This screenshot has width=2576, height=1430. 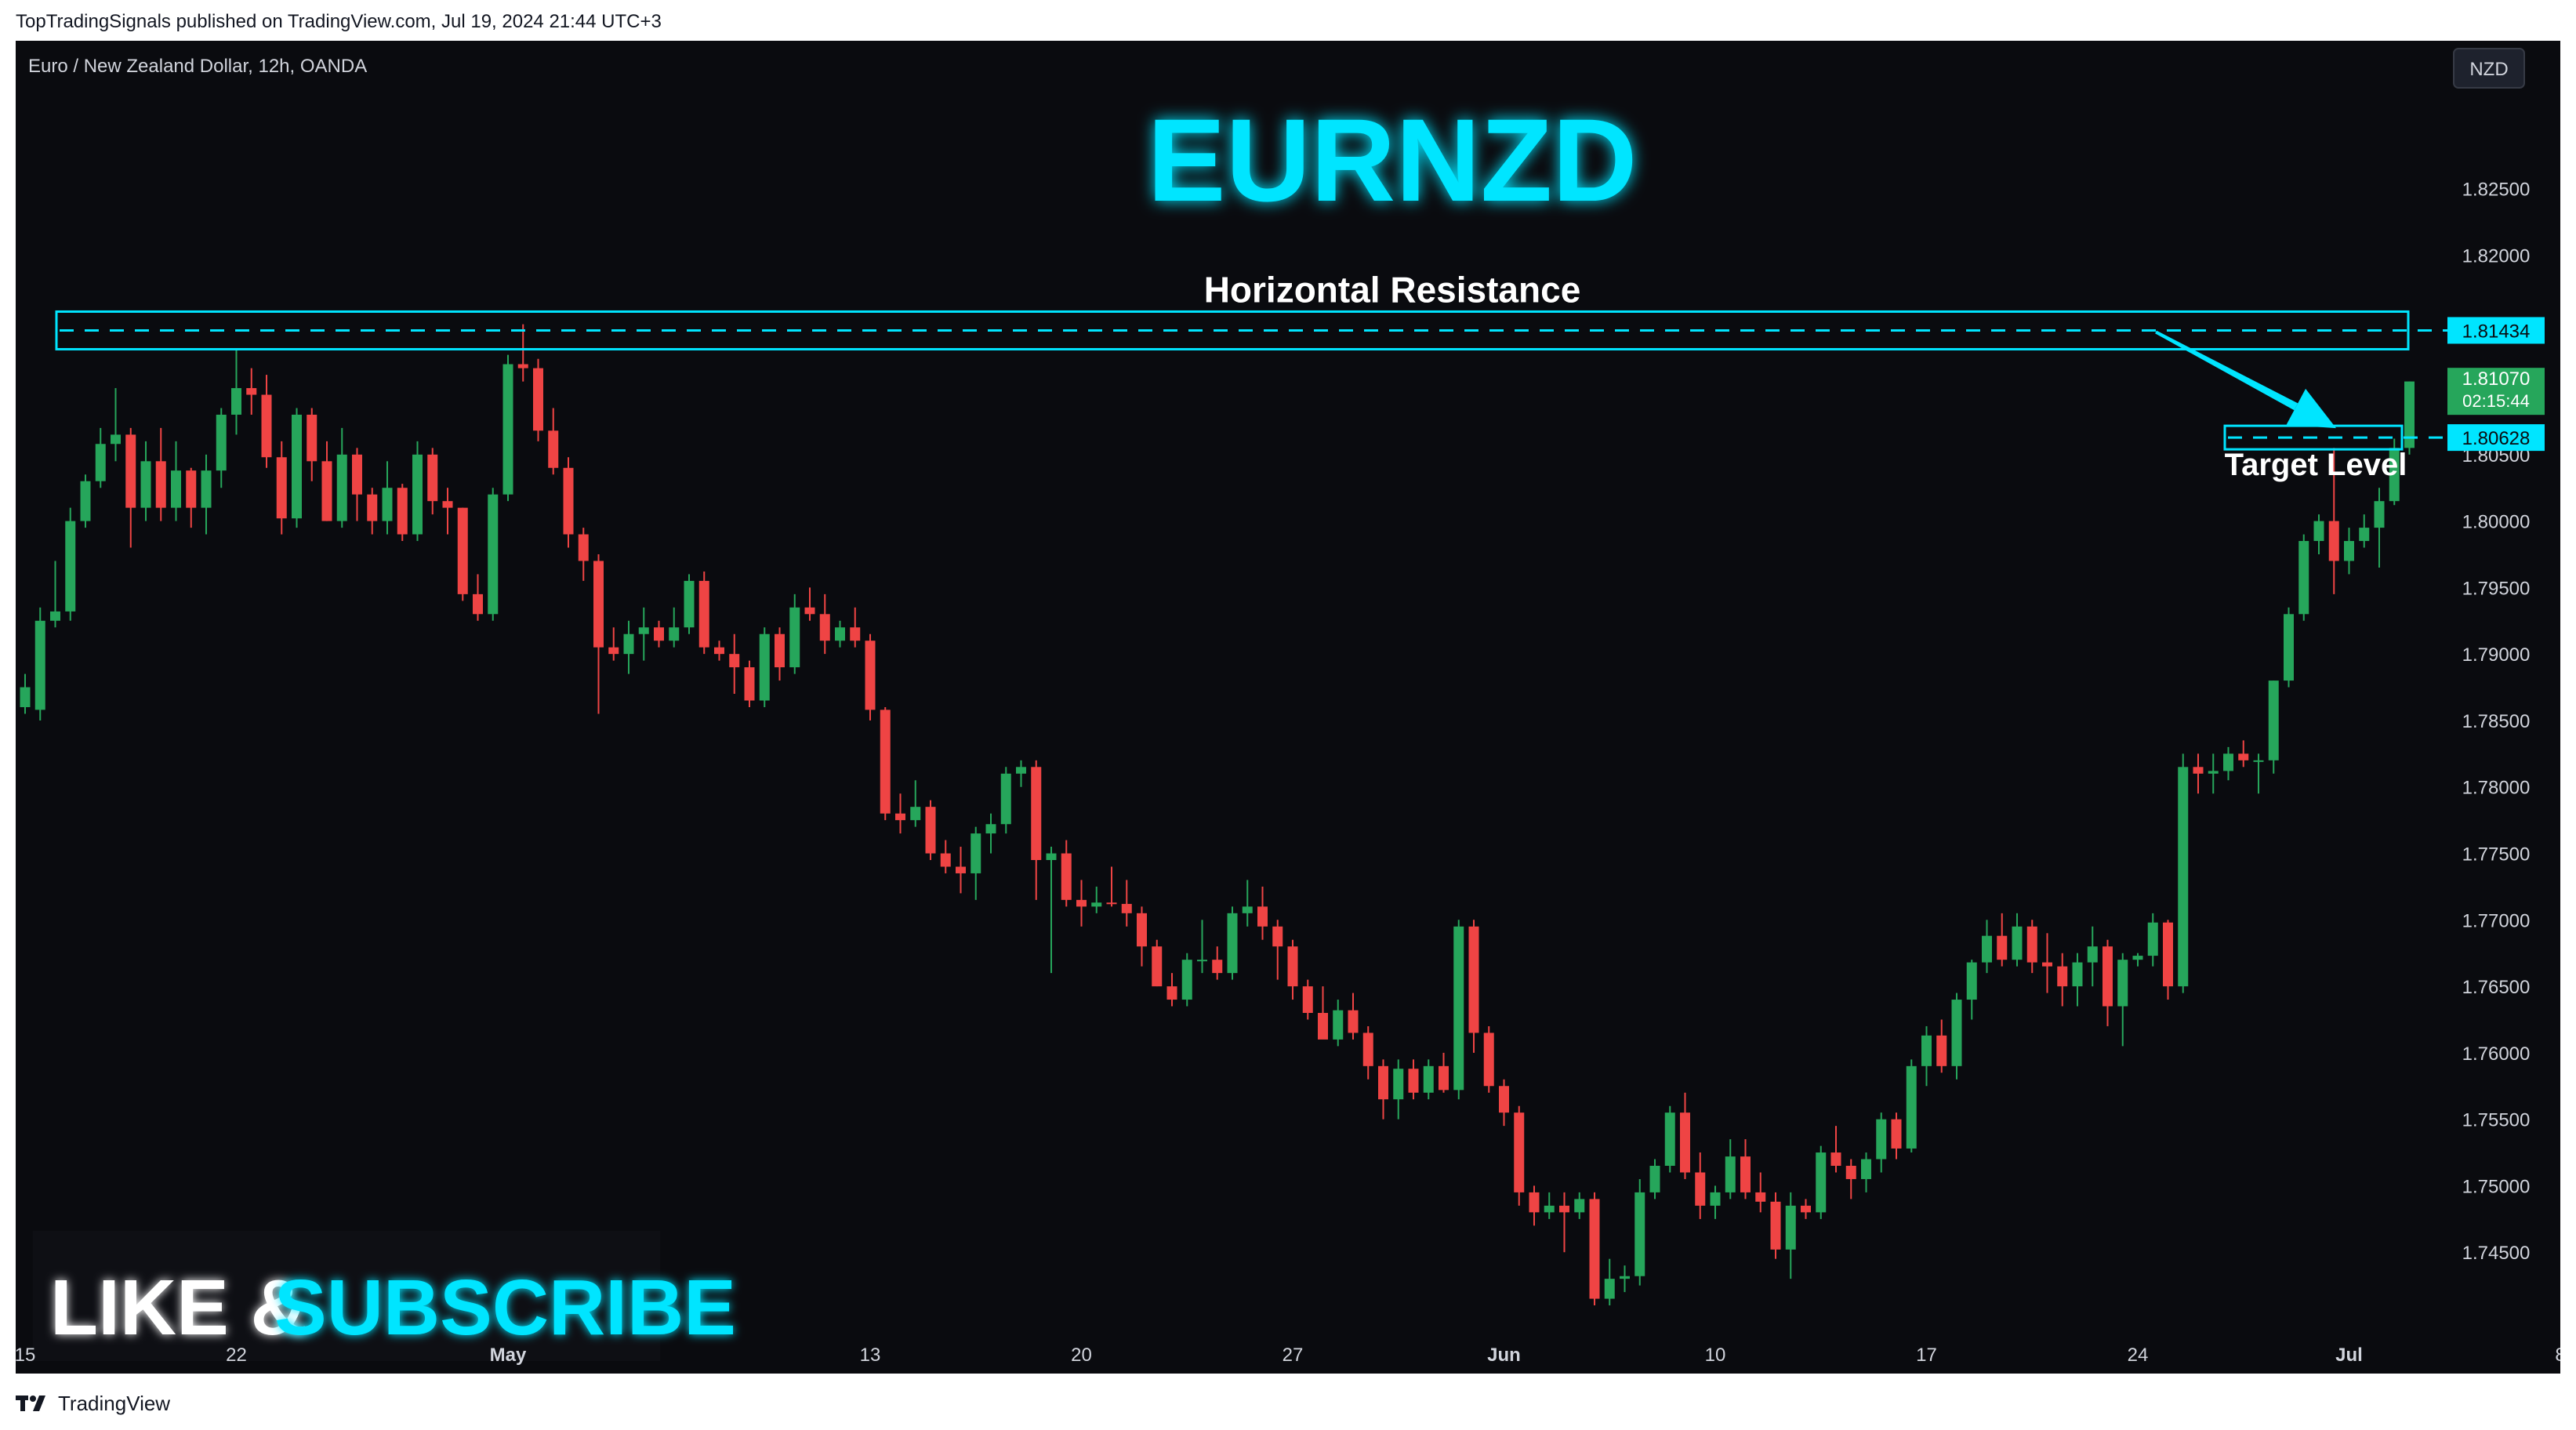 I want to click on price-tick-label: 1.82500, so click(x=2497, y=190).